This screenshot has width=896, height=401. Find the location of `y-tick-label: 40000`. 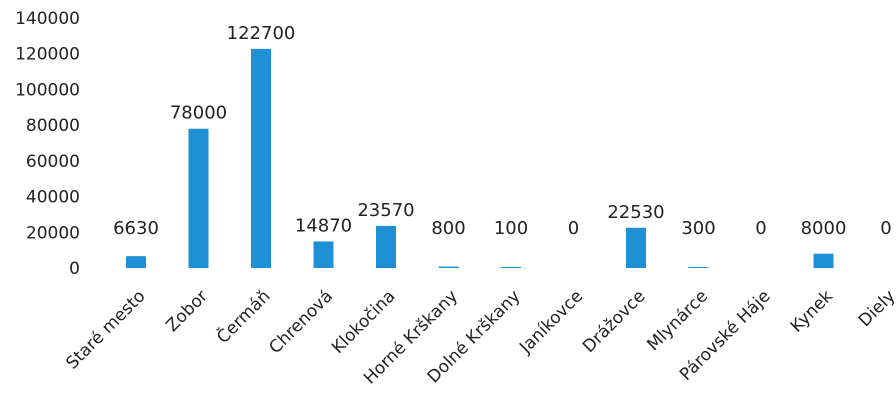

y-tick-label: 40000 is located at coordinates (53, 198).